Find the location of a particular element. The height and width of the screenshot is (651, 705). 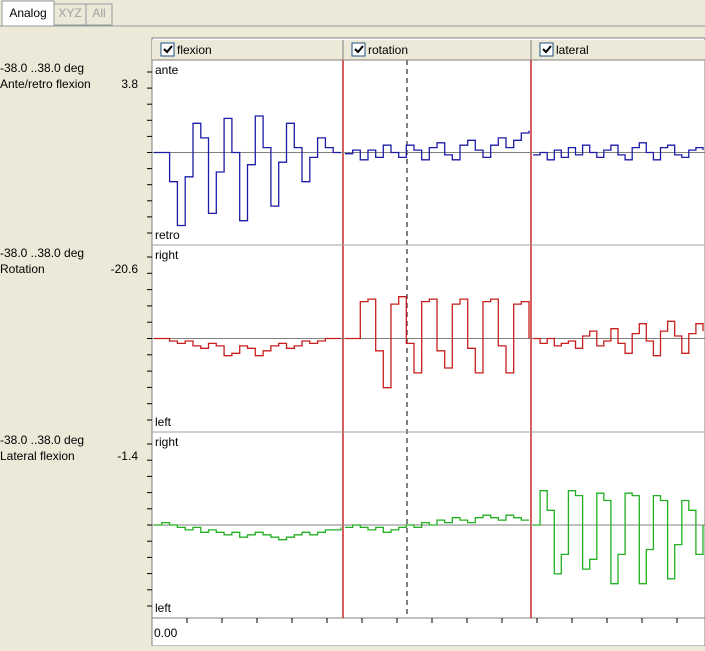

row-name: Rotation is located at coordinates (22, 269).